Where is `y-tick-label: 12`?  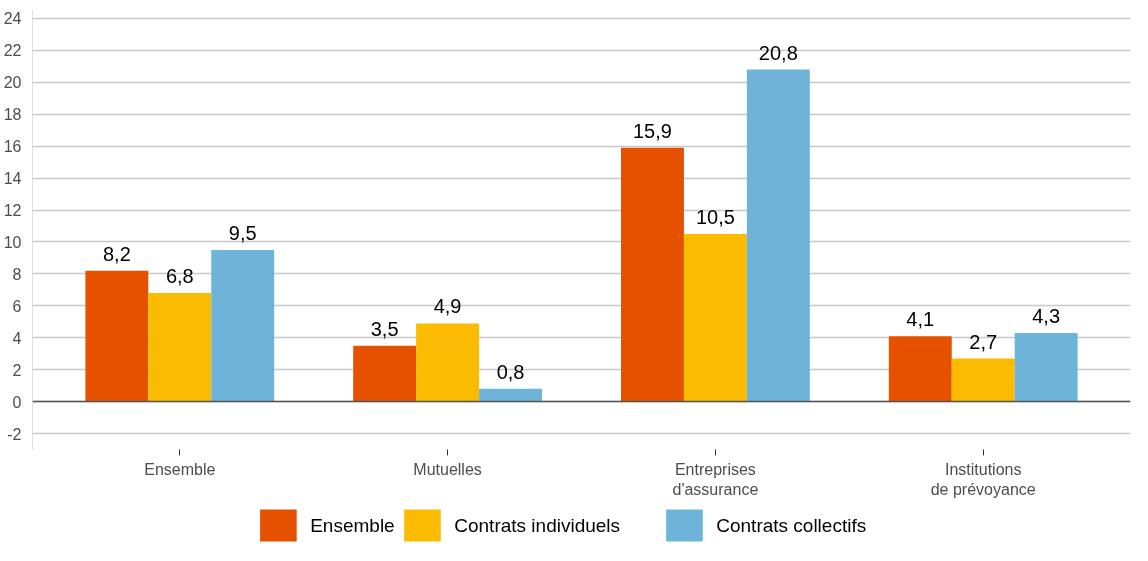
y-tick-label: 12 is located at coordinates (12, 211).